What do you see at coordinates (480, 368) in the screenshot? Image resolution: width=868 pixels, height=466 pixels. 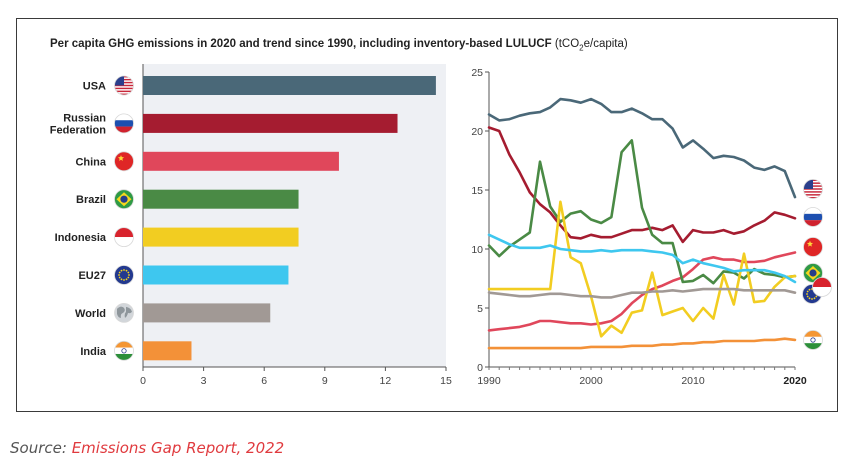 I see `line-y-tick-label: 0` at bounding box center [480, 368].